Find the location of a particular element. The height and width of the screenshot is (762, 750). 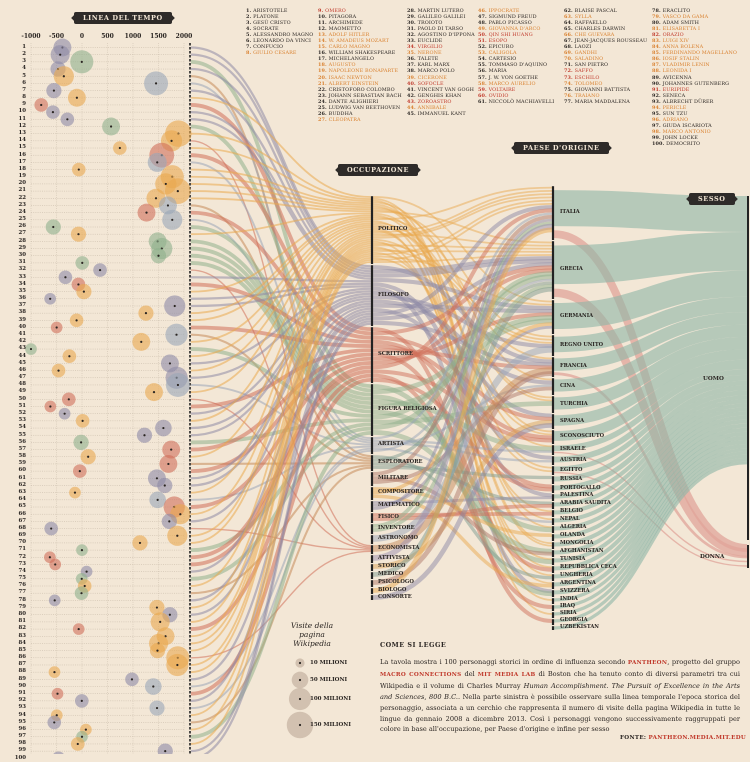

person-item: 94. PERICLE is located at coordinates (669, 107).